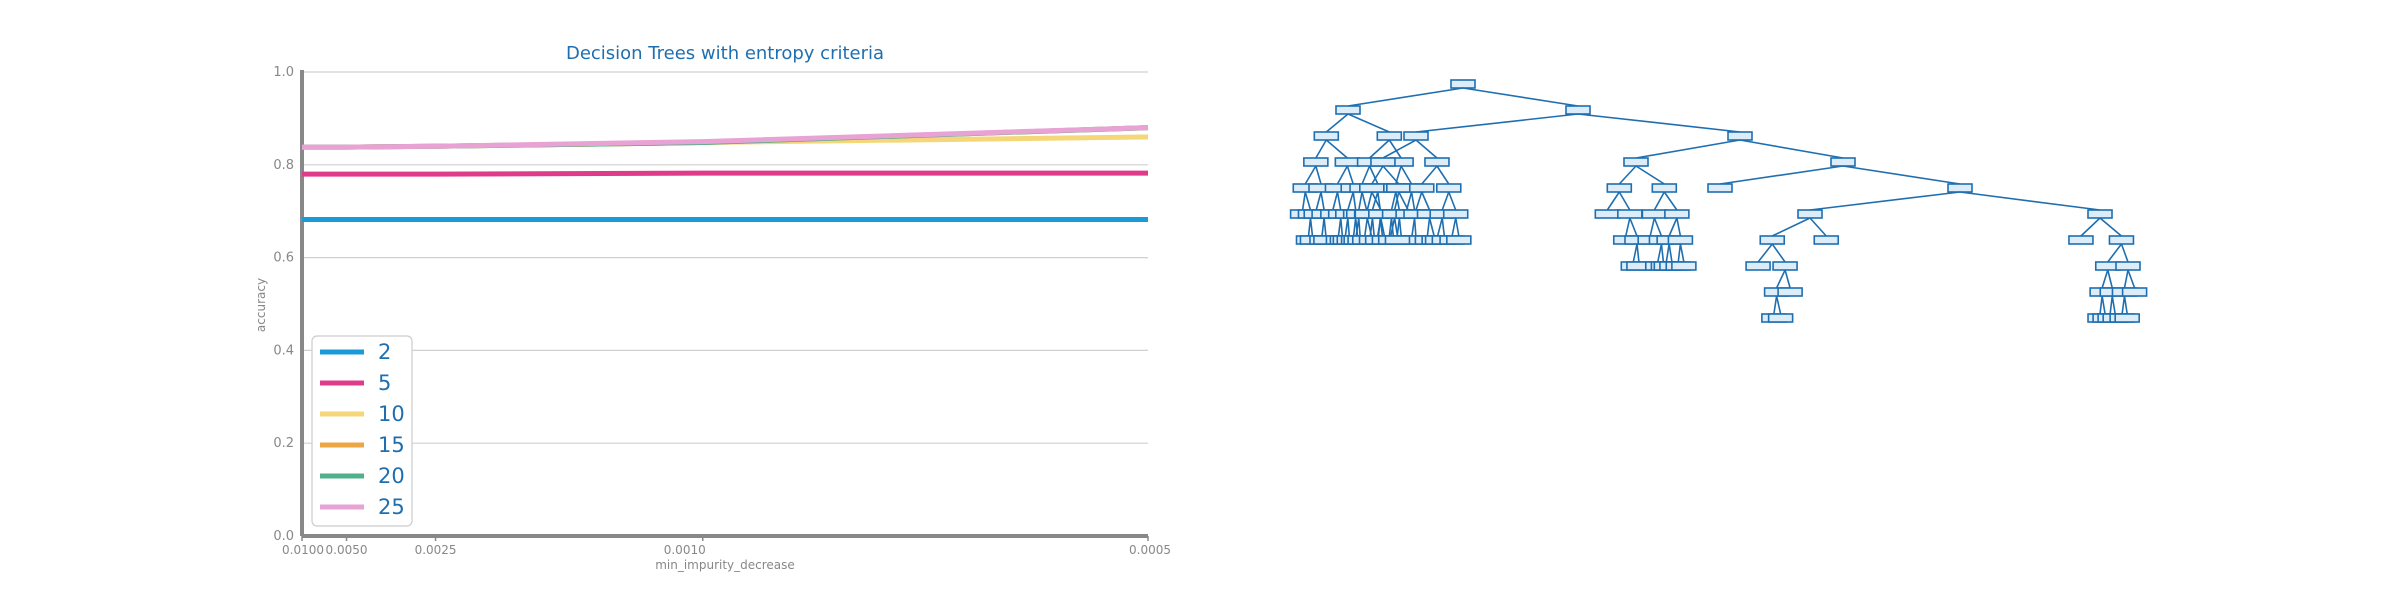 Image resolution: width=2400 pixels, height=600 pixels. What do you see at coordinates (1150, 550) in the screenshot?
I see `x-tick-label: 0.0005` at bounding box center [1150, 550].